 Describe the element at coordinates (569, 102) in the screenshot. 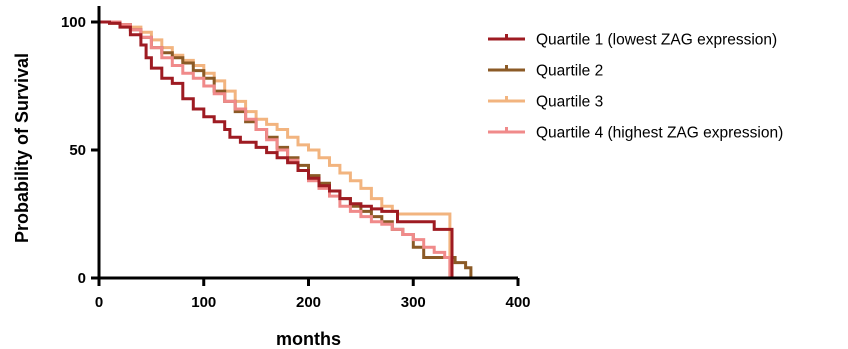

I see `legend-label-q3: Quartile 3` at that location.